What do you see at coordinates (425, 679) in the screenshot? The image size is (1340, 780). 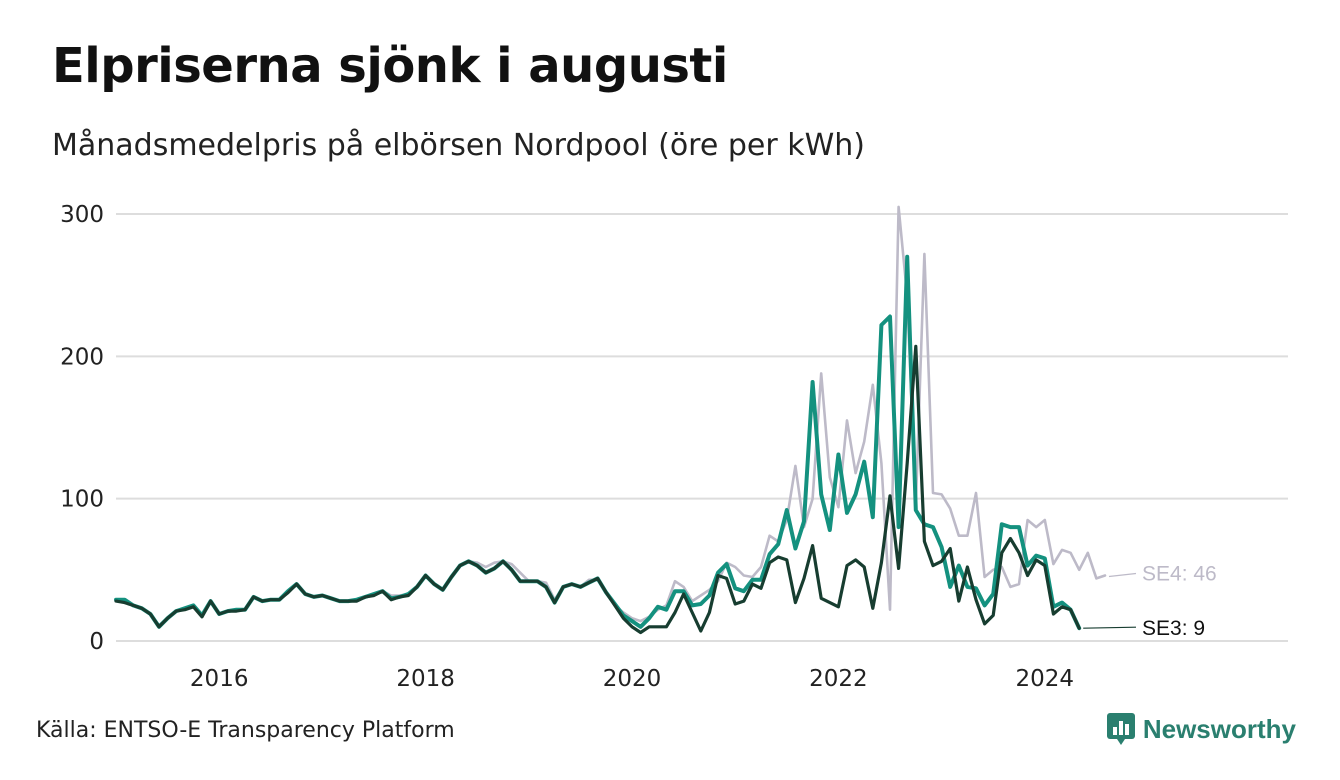 I see `x-tick-label: 2018` at bounding box center [425, 679].